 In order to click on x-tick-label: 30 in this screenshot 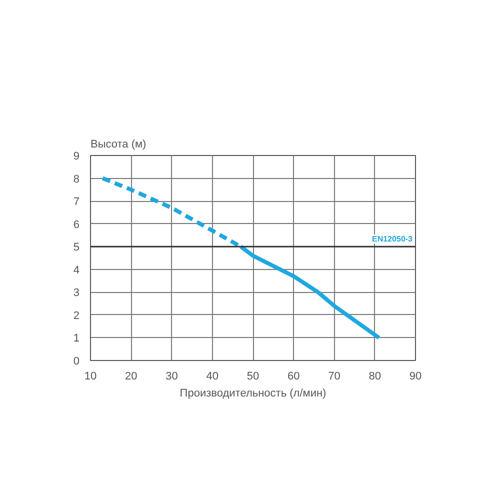, I will do `click(172, 376)`.